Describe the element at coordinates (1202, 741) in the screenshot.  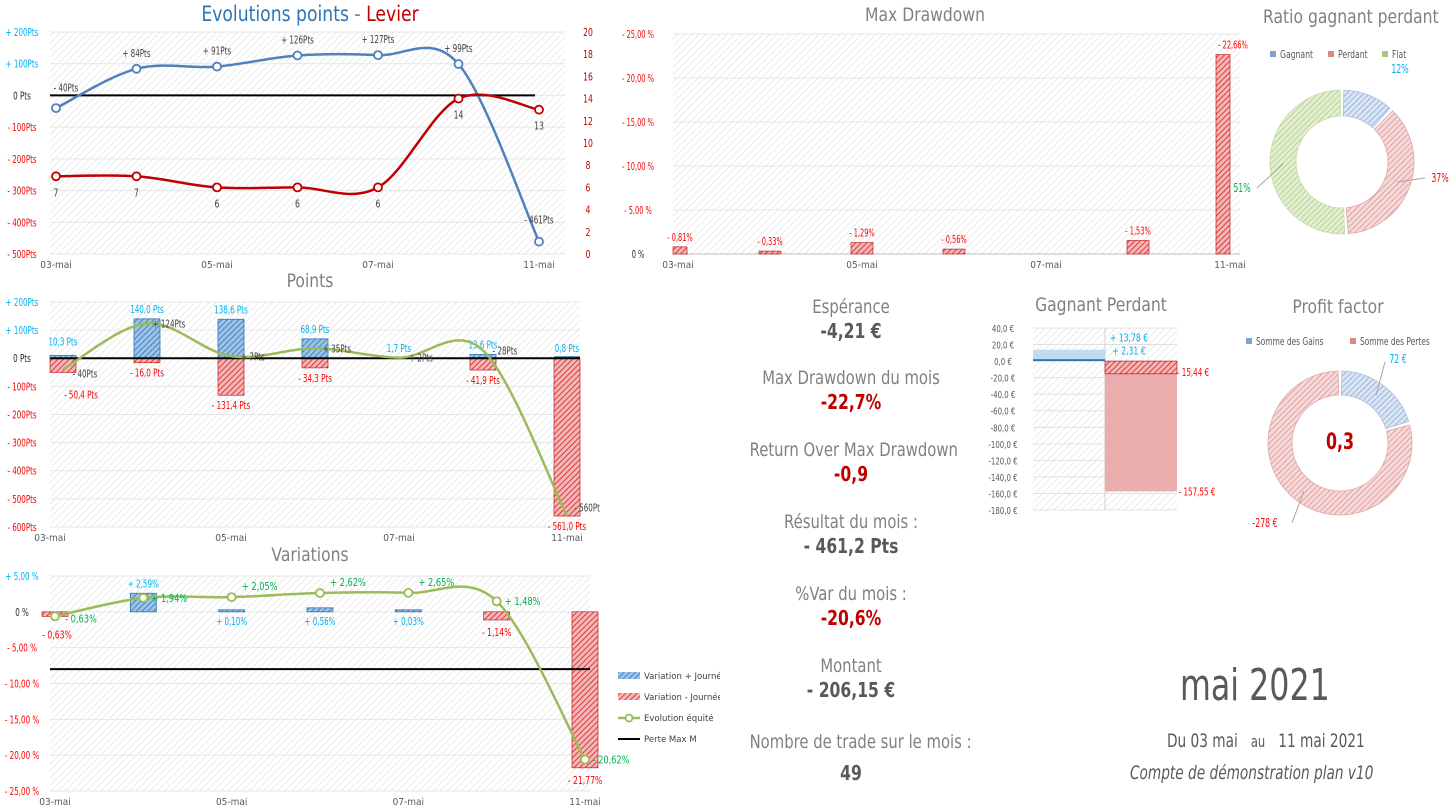
I see `period-from: Du 03 mai` at that location.